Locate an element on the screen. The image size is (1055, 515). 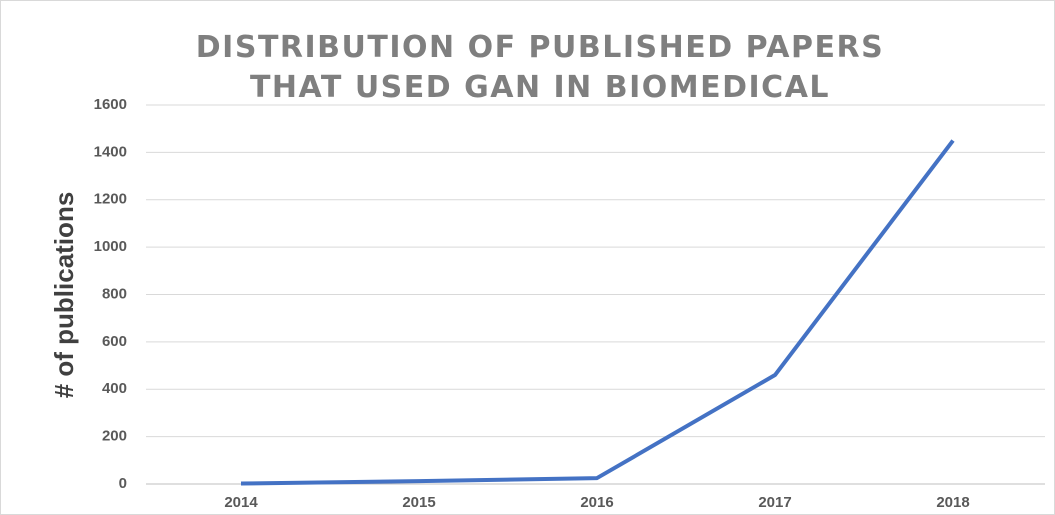
y-tick-label: 1000 is located at coordinates (110, 246).